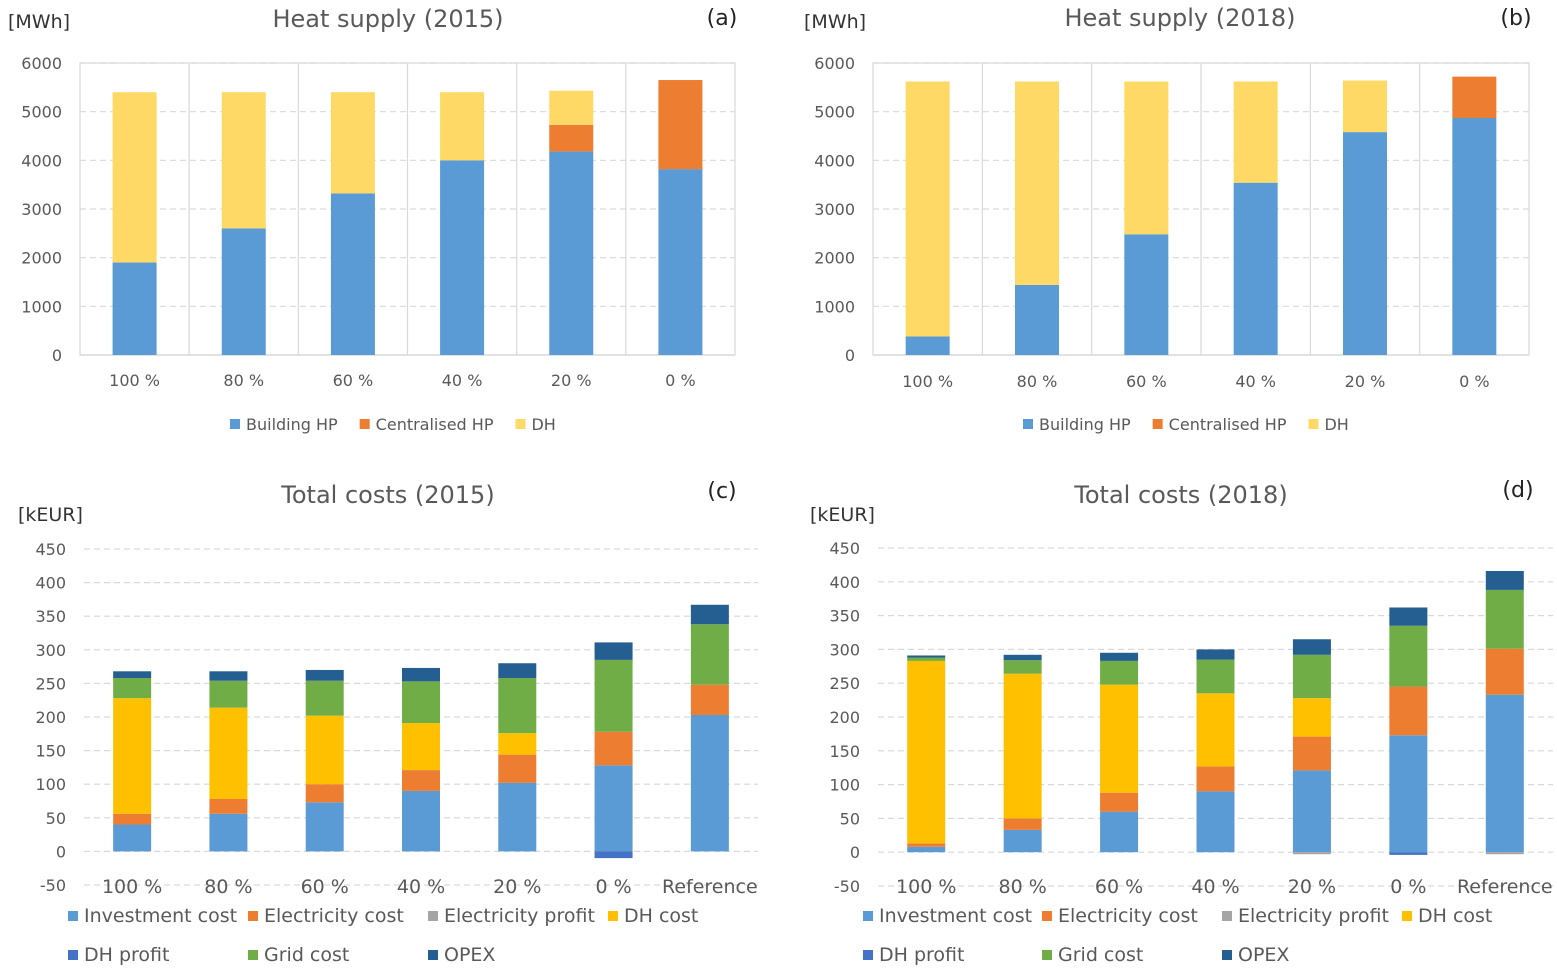 The image size is (1557, 978). What do you see at coordinates (1180, 495) in the screenshot?
I see `chart-title: Total costs (2018)` at bounding box center [1180, 495].